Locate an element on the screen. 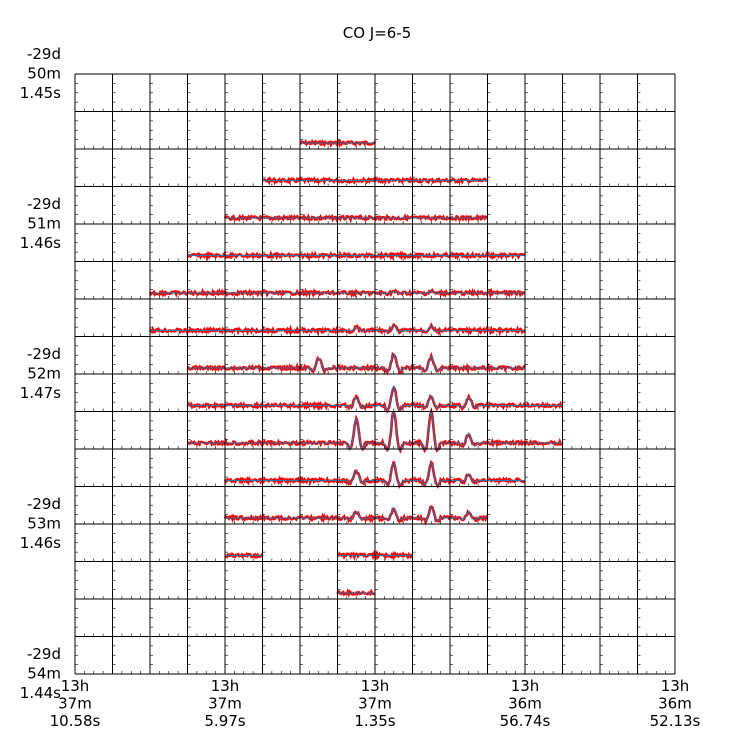 The image size is (750, 754). y-tick-label: -29d 52m 1.47s is located at coordinates (40, 373).